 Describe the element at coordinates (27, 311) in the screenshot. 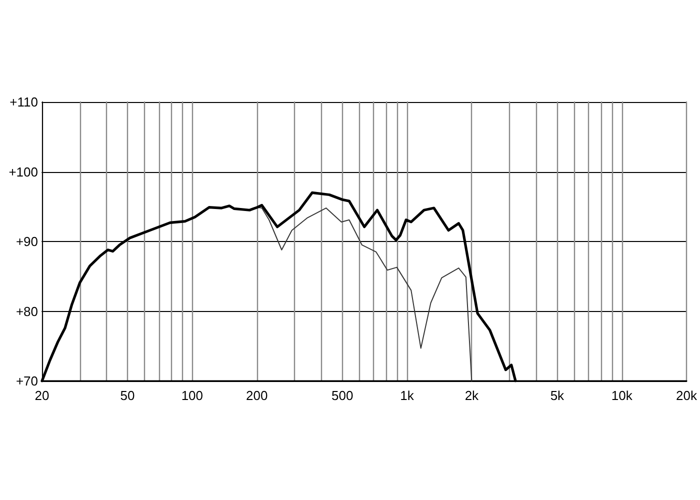

I see `y-tick-label: +80` at that location.